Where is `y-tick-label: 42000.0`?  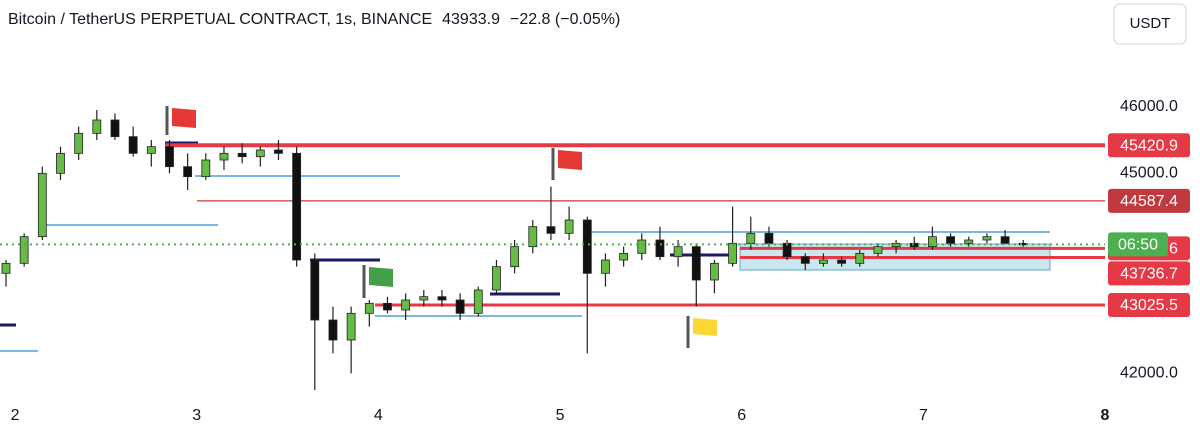
y-tick-label: 42000.0 is located at coordinates (1149, 373).